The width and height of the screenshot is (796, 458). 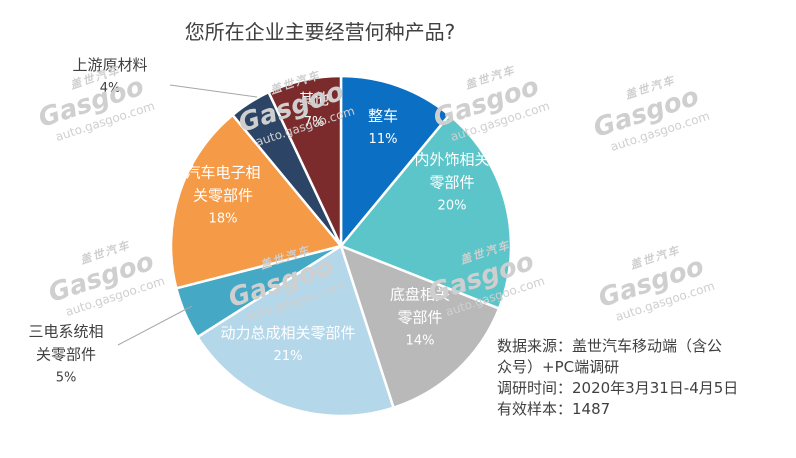 What do you see at coordinates (314, 122) in the screenshot?
I see `slice-percent-label: 7%` at bounding box center [314, 122].